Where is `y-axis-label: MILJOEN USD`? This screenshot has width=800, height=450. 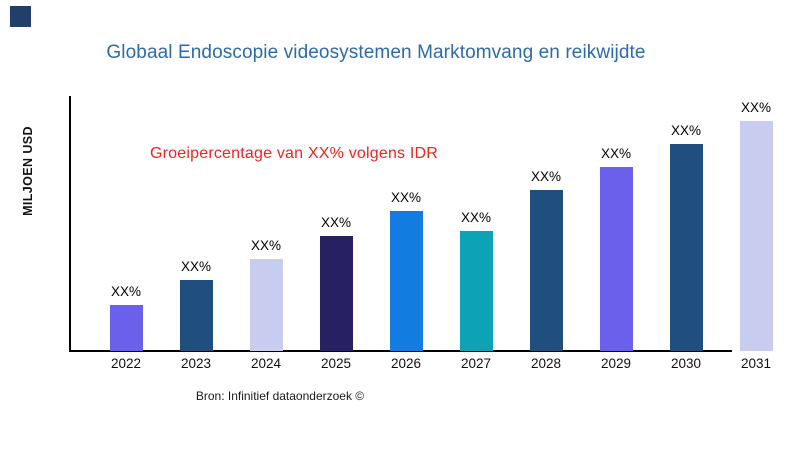
y-axis-label: MILJOEN USD is located at coordinates (28, 171).